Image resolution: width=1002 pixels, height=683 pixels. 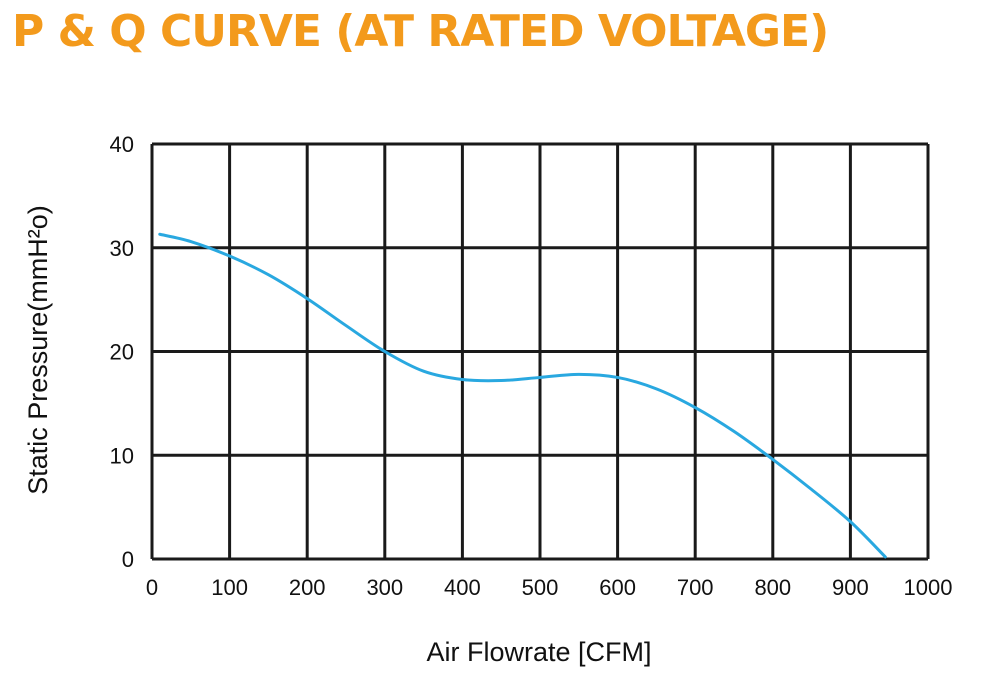 What do you see at coordinates (538, 652) in the screenshot?
I see `x-axis-label: Air Flowrate [CFM]` at bounding box center [538, 652].